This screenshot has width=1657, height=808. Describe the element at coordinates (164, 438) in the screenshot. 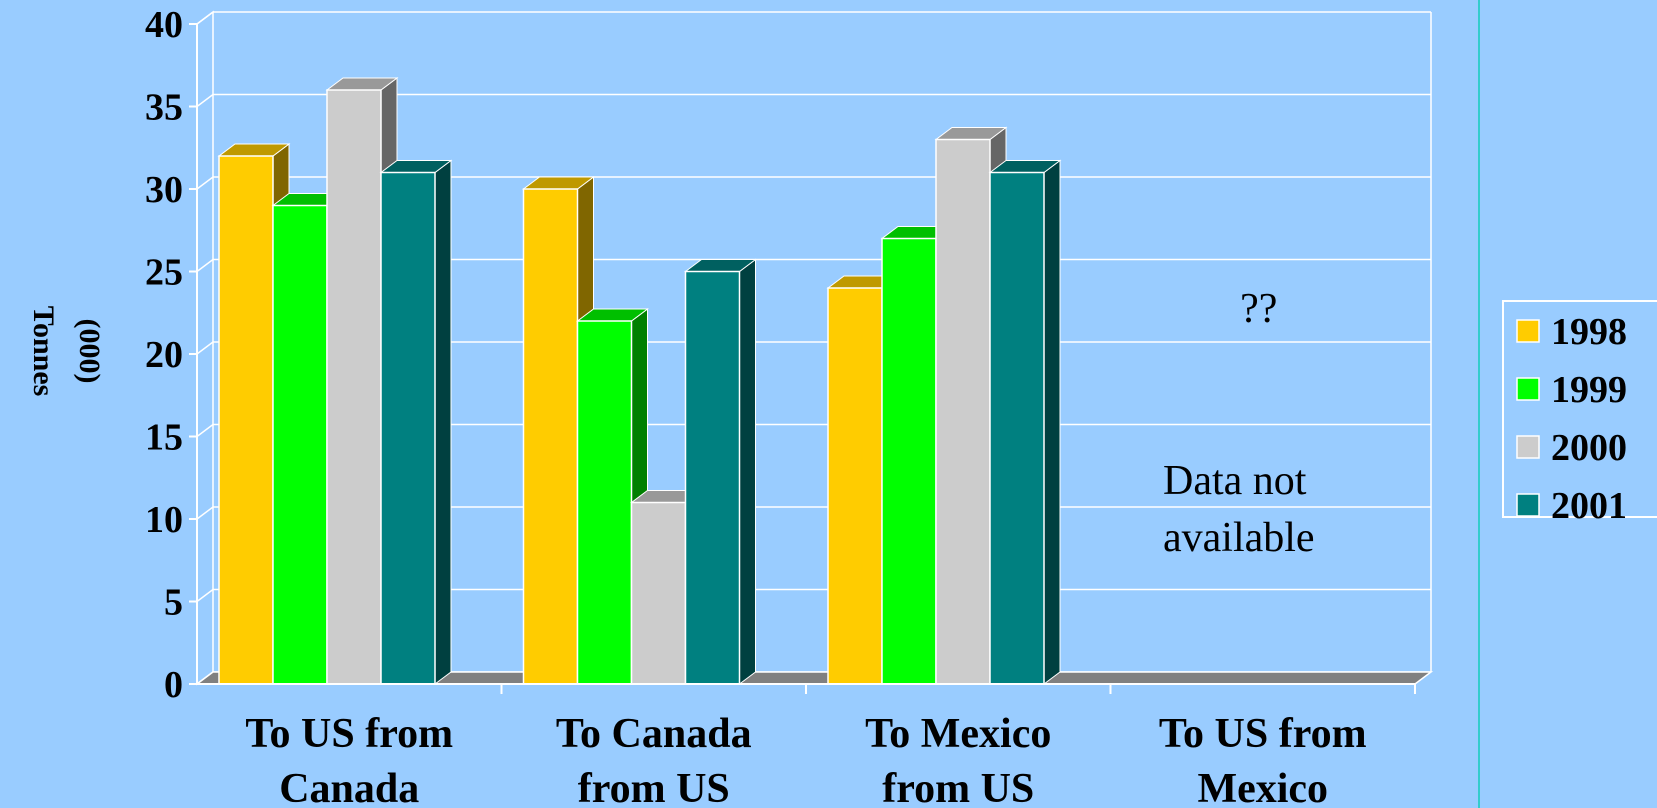

I see `y-tick-label: 15` at that location.